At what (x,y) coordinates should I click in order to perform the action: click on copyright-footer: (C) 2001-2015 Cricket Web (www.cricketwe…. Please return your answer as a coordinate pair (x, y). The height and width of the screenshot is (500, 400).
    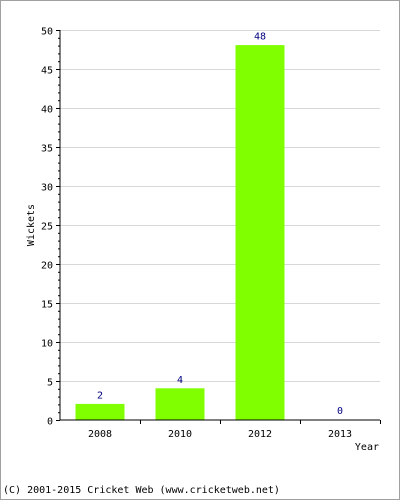
    Looking at the image, I should click on (141, 490).